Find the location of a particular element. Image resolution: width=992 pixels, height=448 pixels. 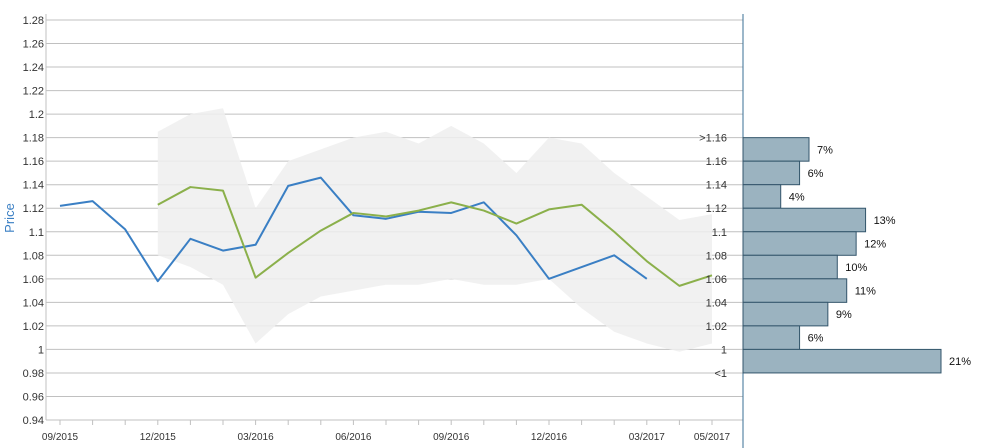

y-tick-label: 1.18 is located at coordinates (33, 139).